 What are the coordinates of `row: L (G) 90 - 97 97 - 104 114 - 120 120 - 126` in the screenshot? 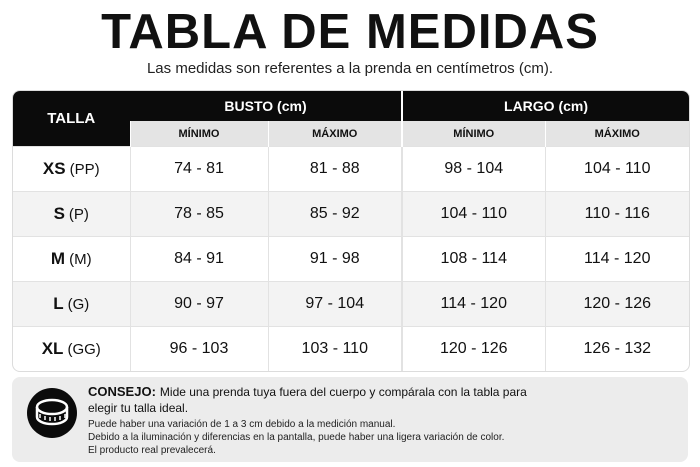 It's located at (351, 304).